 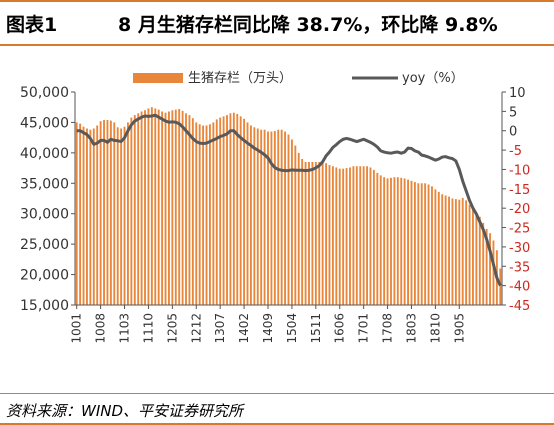 I want to click on x-tick-label-5: 1212, so click(x=196, y=328).